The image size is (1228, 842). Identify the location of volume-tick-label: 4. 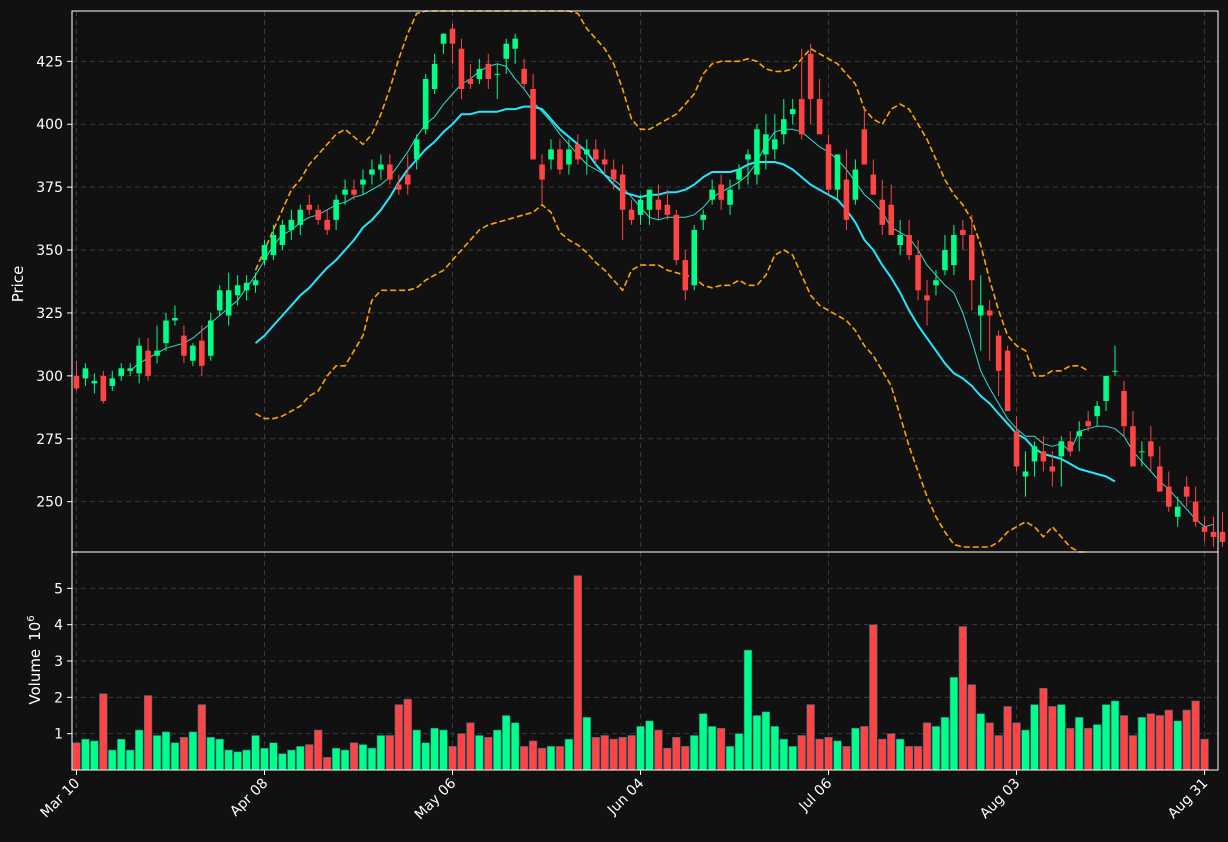
(58, 626).